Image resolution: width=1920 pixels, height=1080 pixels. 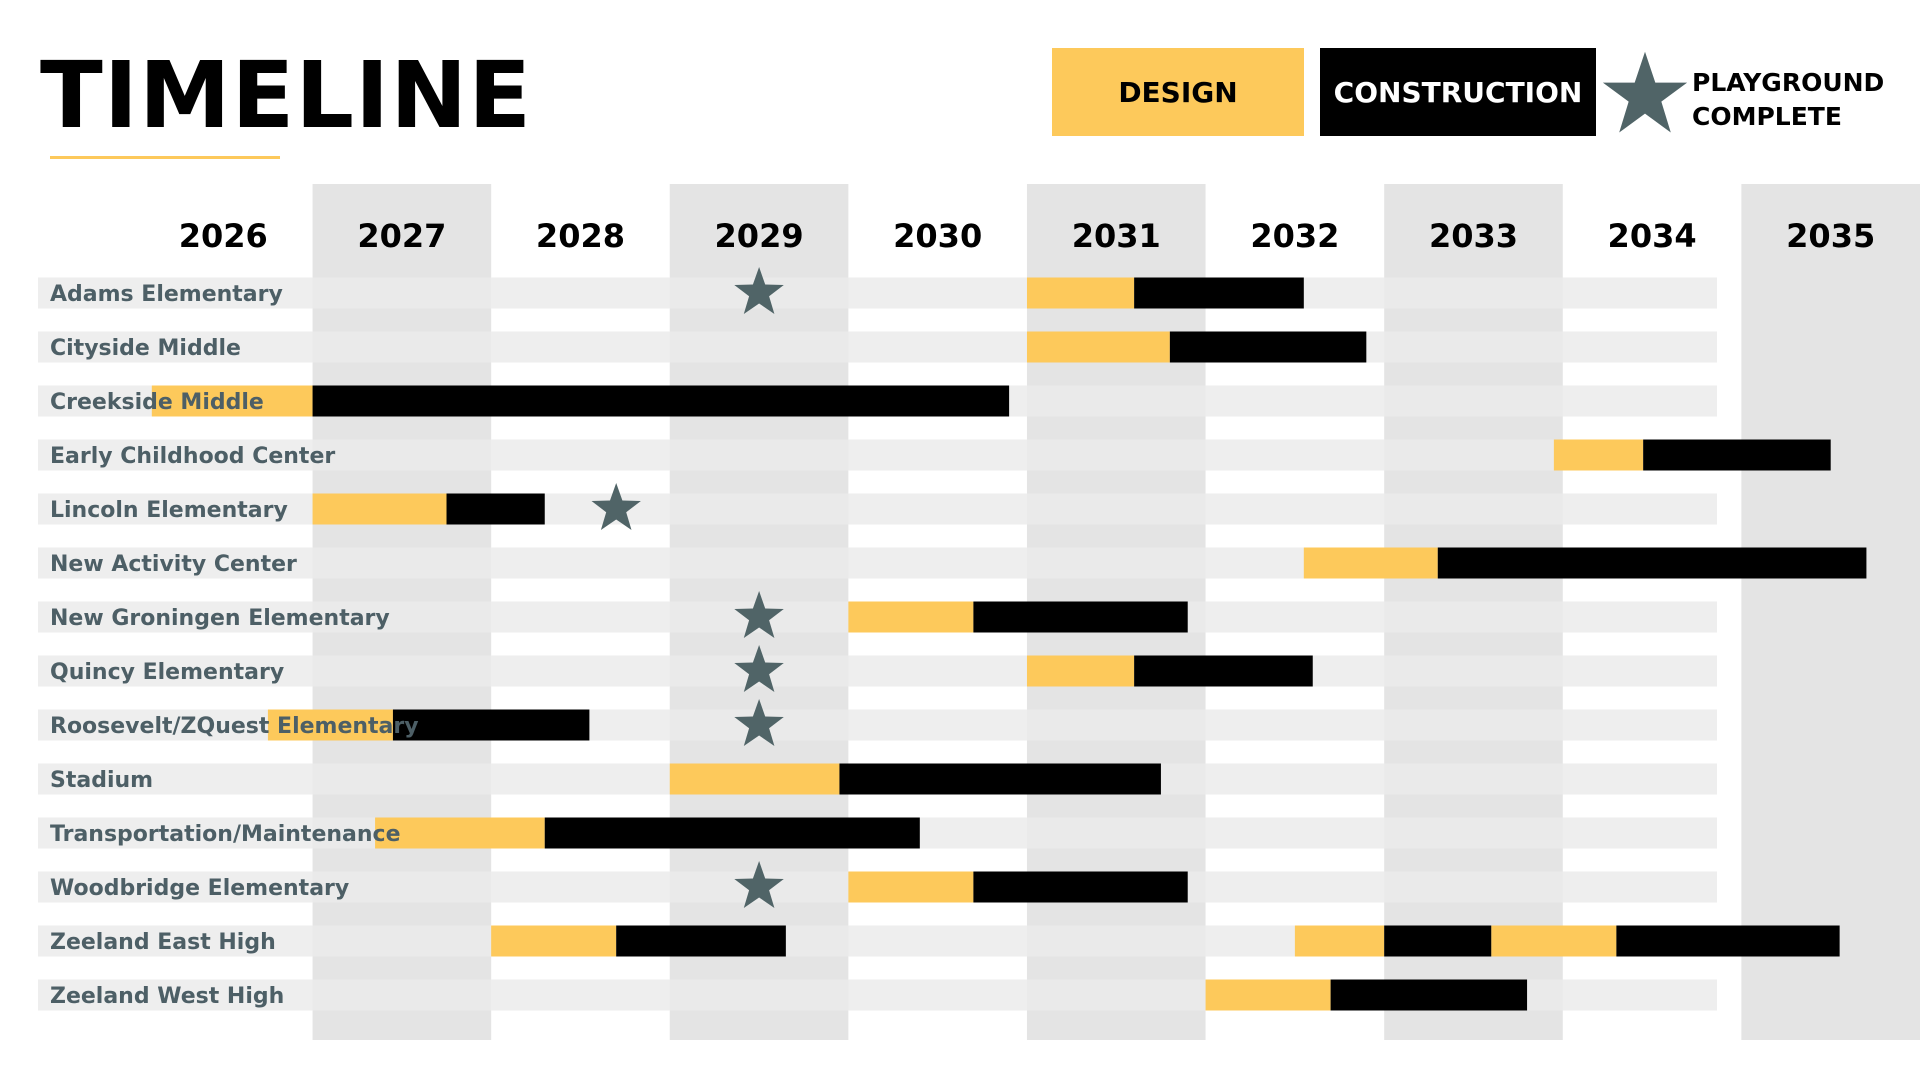 I want to click on year-tick-label-2031: 2031, so click(x=1116, y=236).